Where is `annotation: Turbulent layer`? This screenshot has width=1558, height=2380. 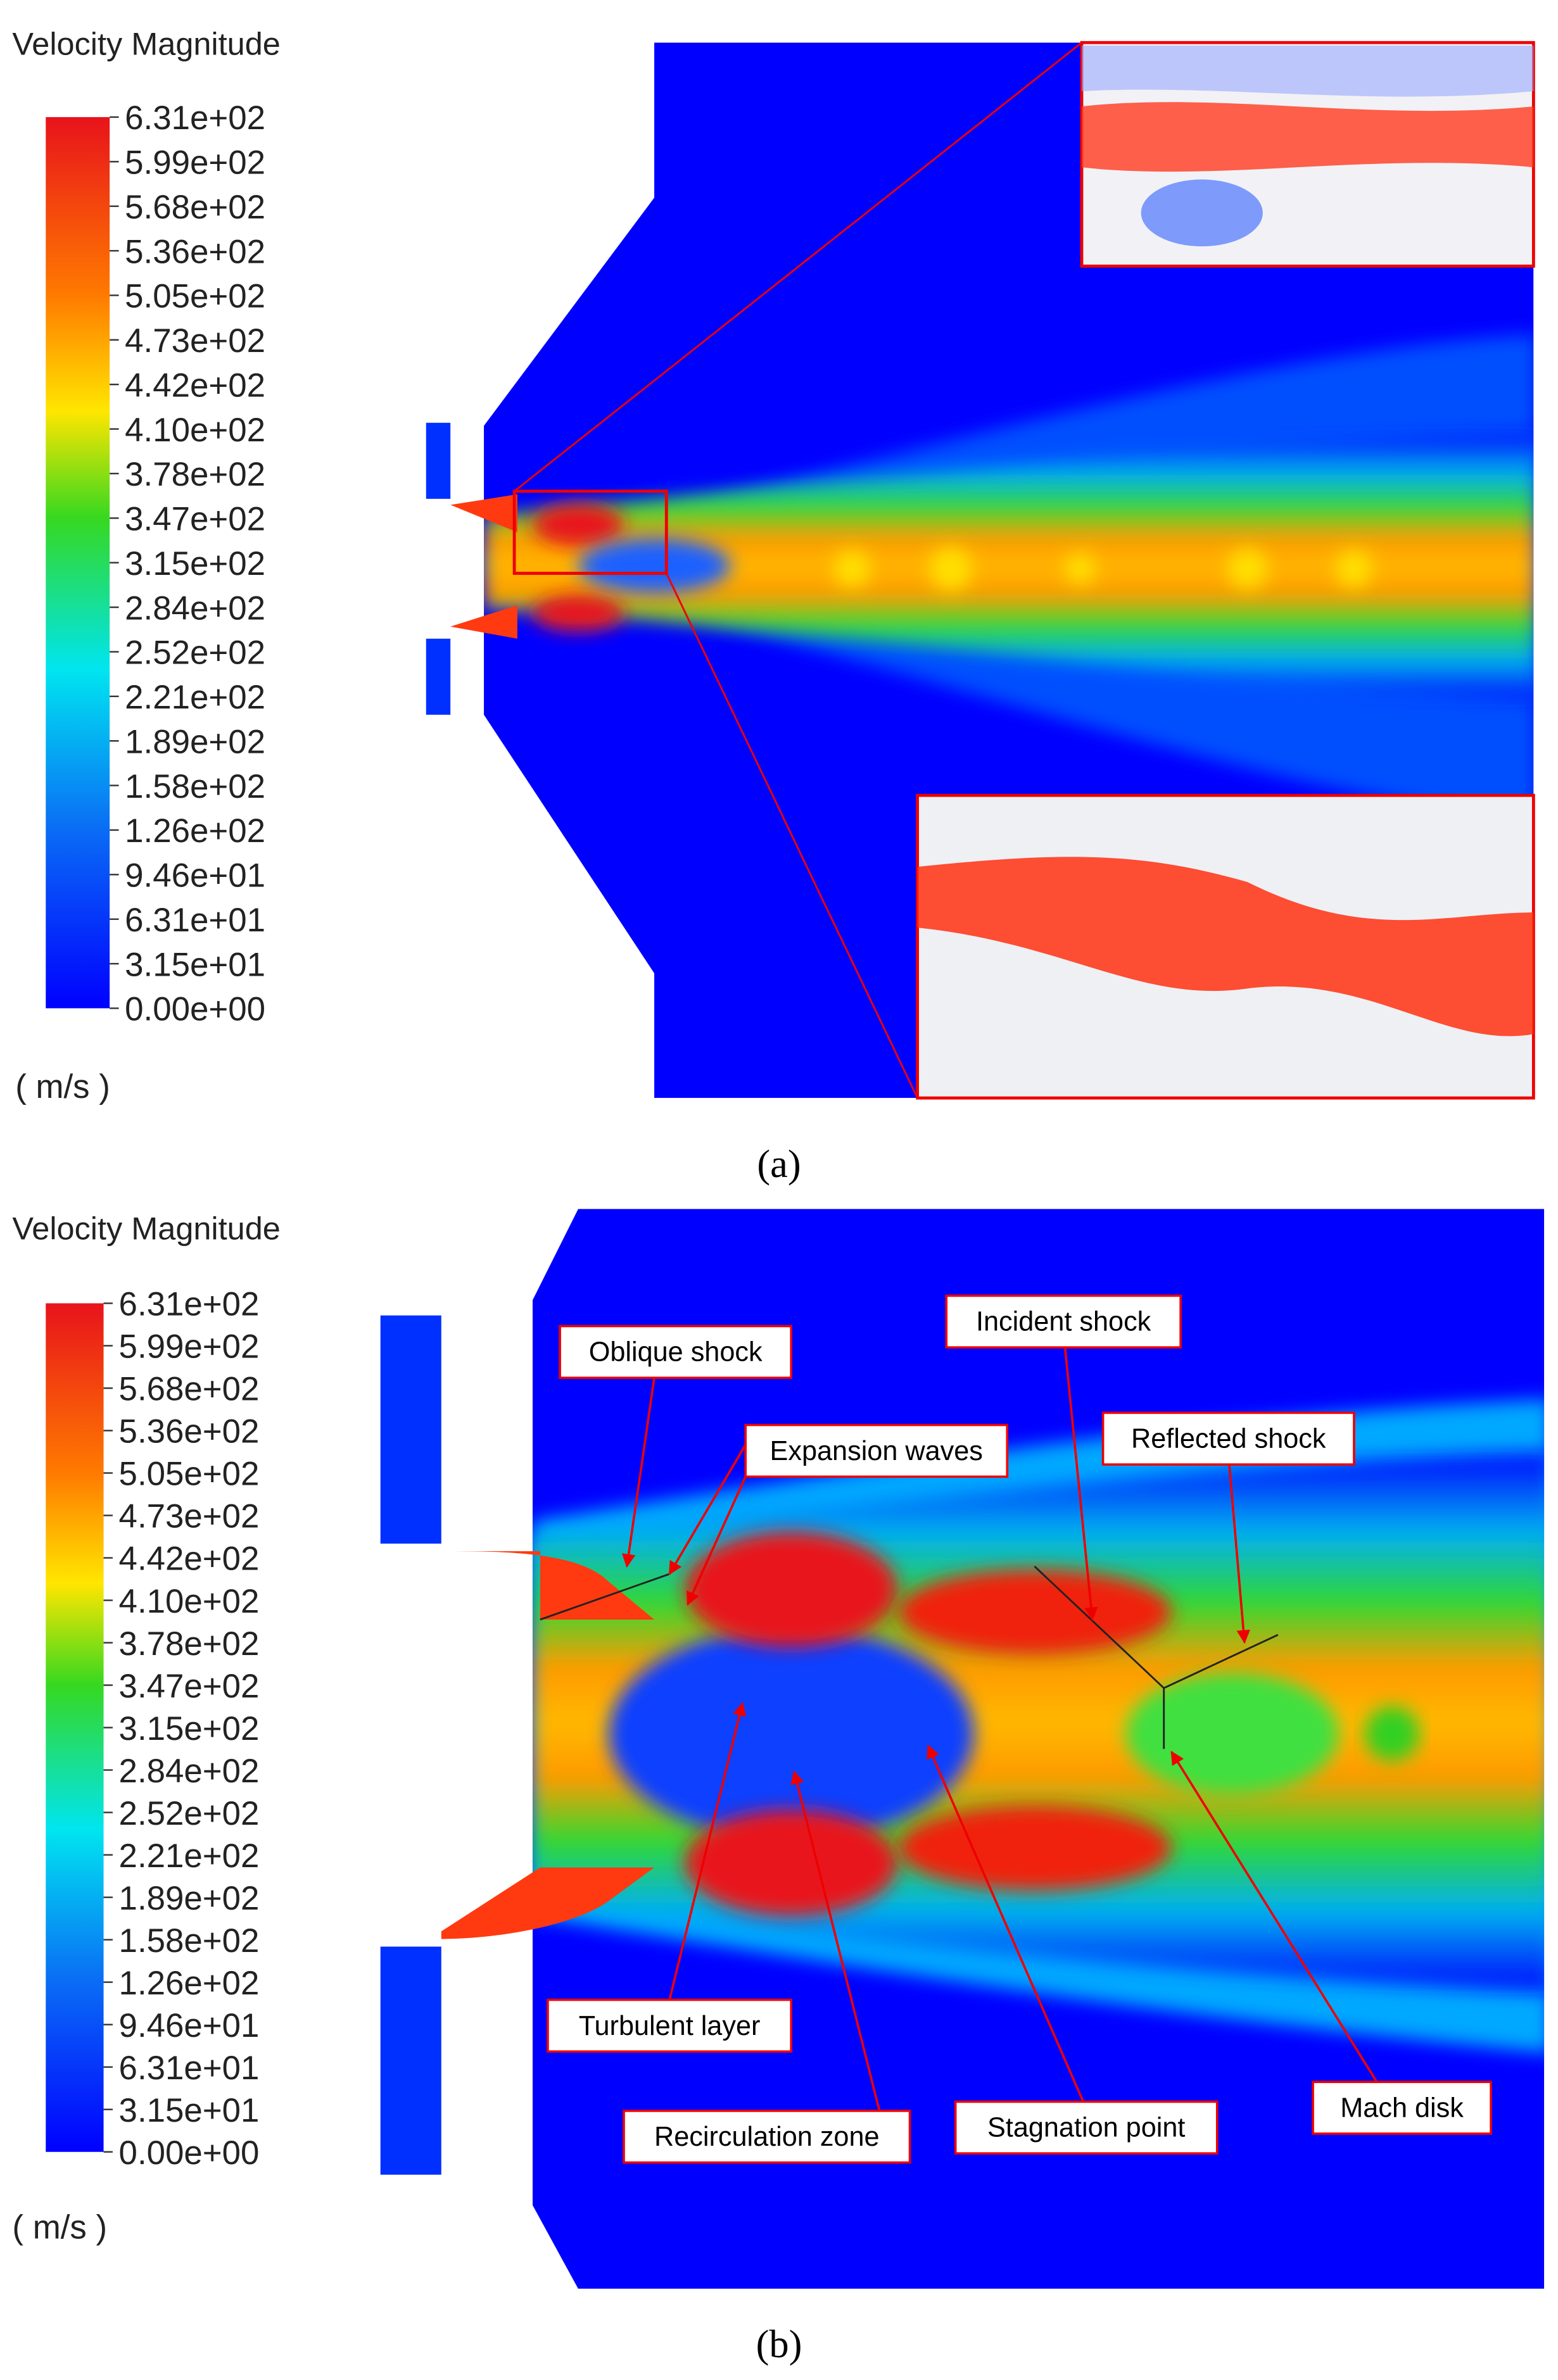 annotation: Turbulent layer is located at coordinates (670, 2026).